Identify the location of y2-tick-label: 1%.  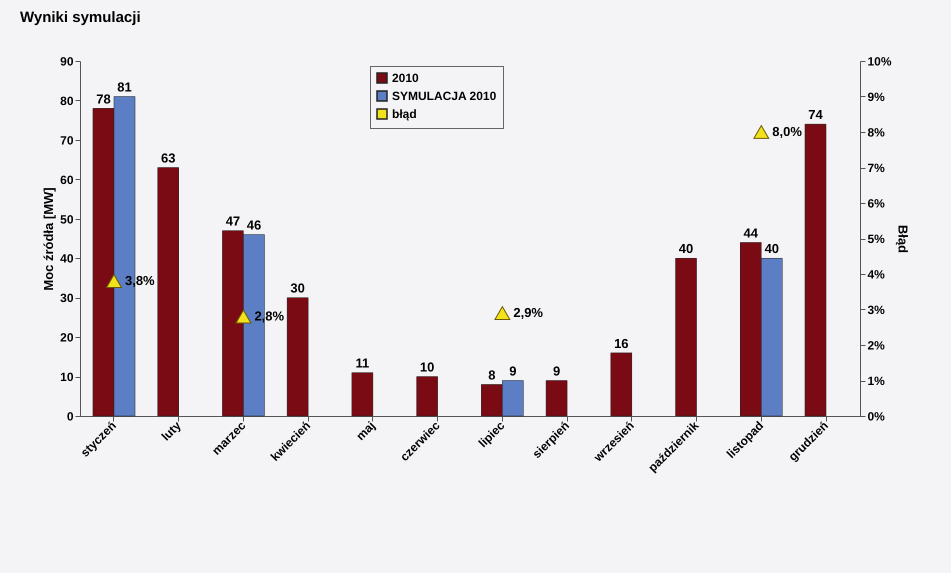
(877, 381).